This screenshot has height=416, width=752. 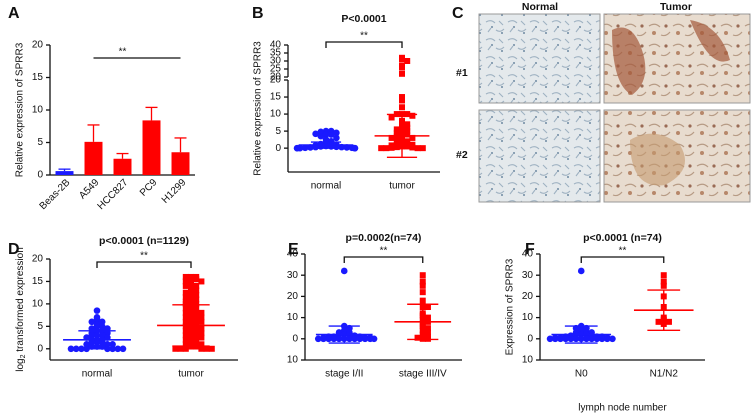 What do you see at coordinates (191, 374) in the screenshot?
I see `x-tick-label: tumor` at bounding box center [191, 374].